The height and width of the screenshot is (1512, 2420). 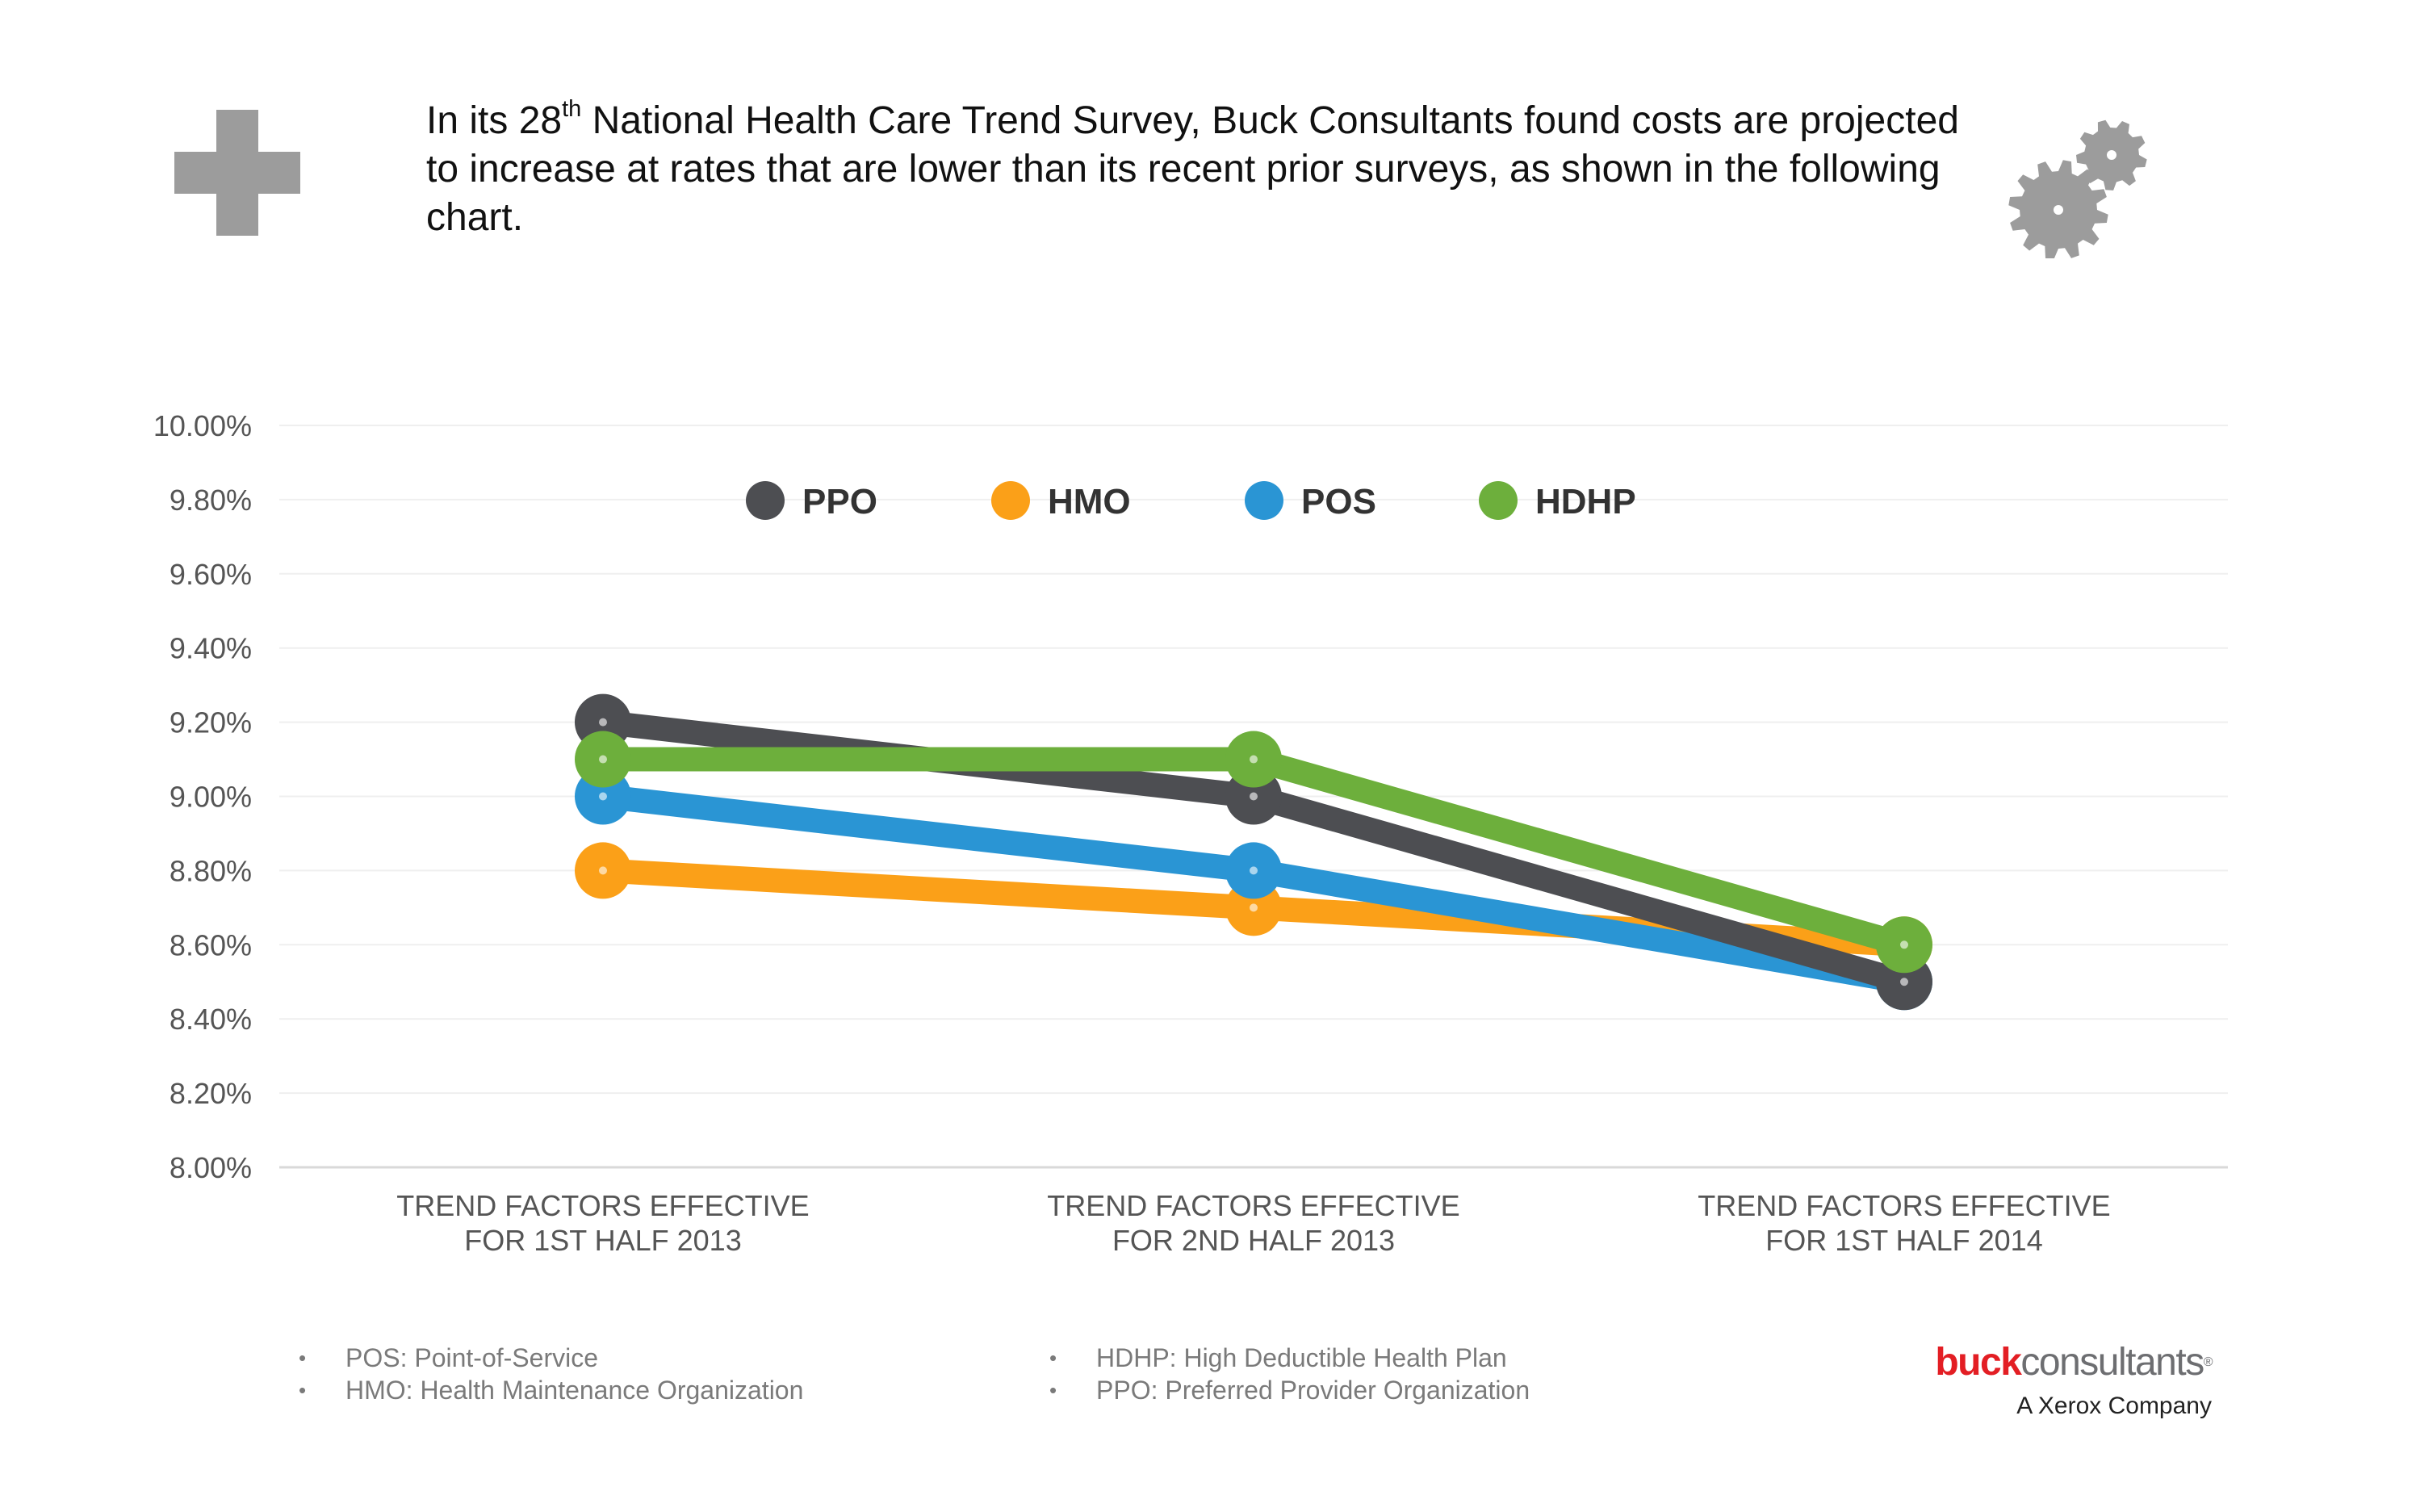 I want to click on legend-label: HDHP, so click(x=1585, y=501).